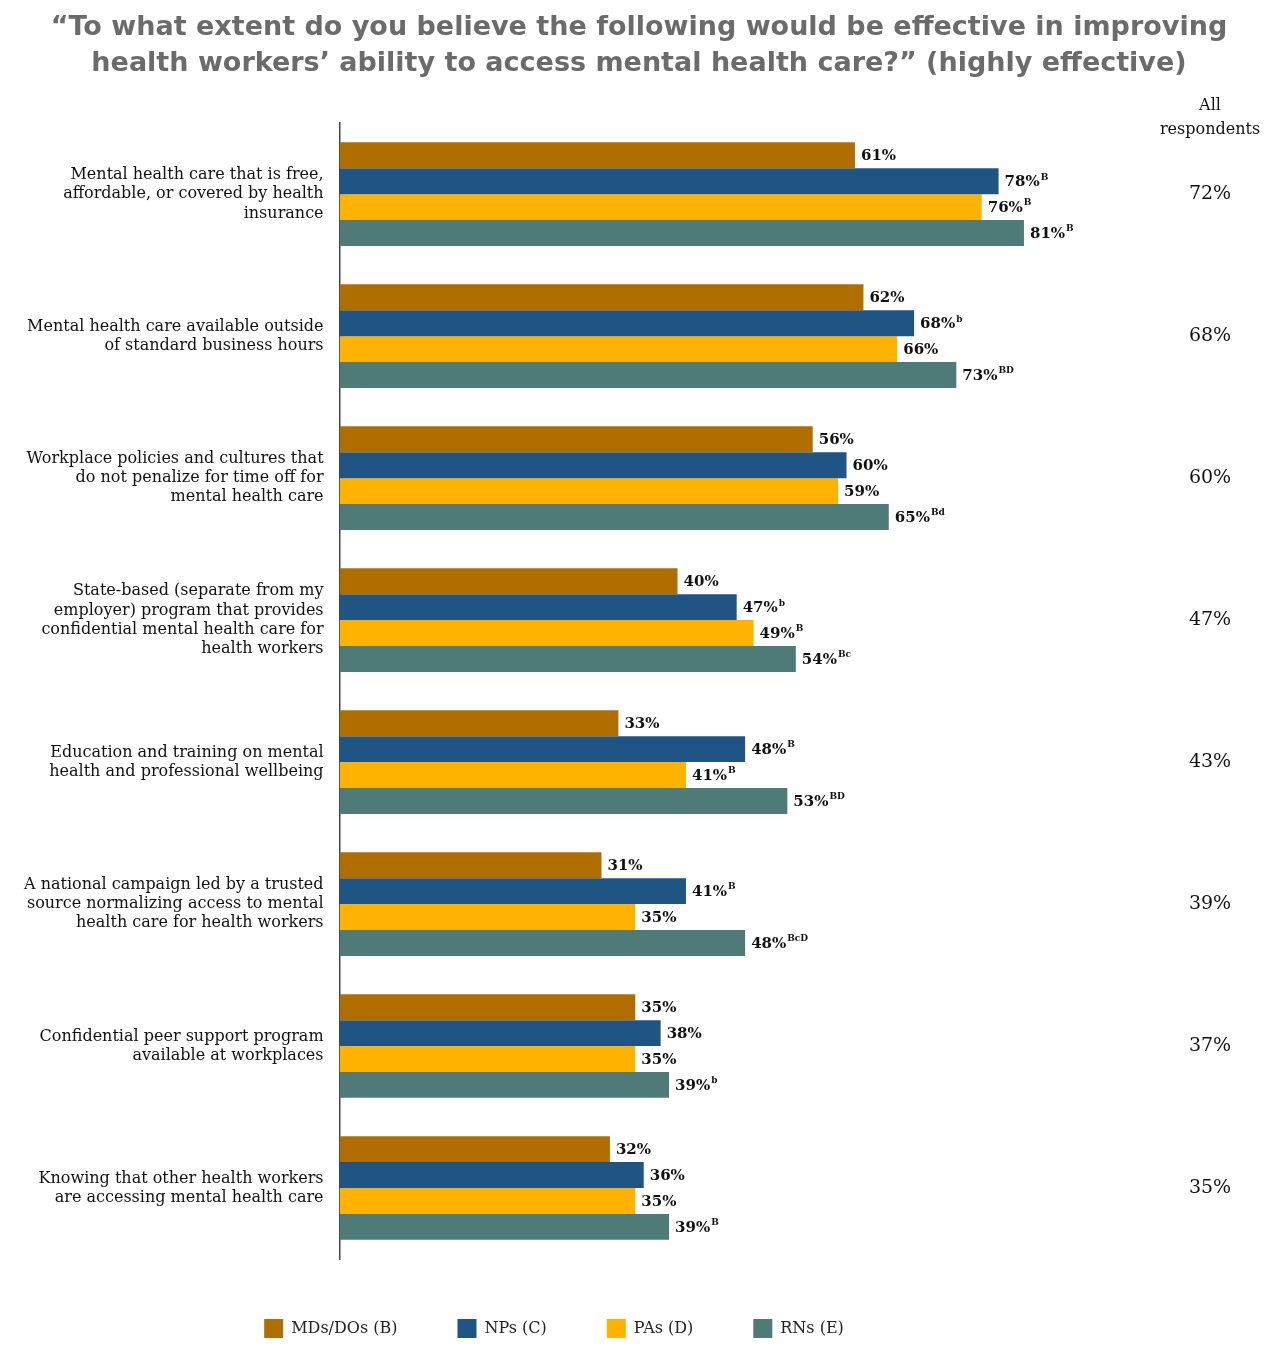  I want to click on y-tick-label: A national campaign led by a trusted source normalizing access to mental health care for health workers, so click(173, 903).